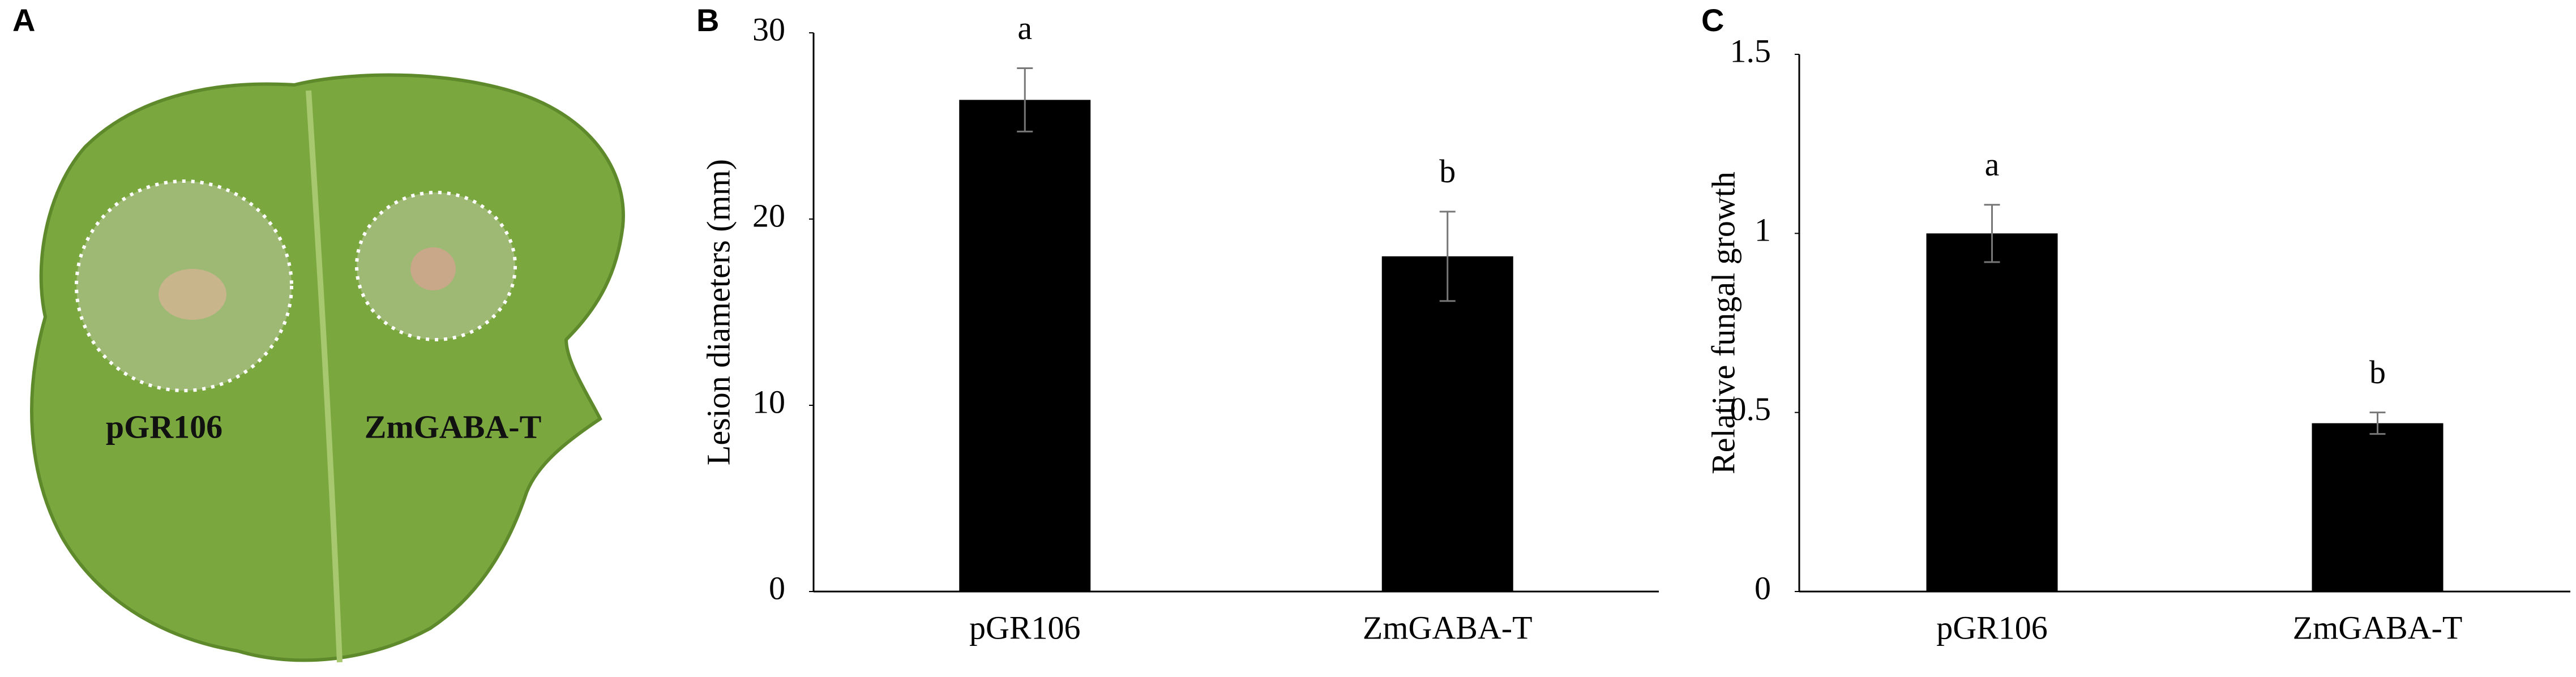 This screenshot has height=677, width=2576. Describe the element at coordinates (718, 312) in the screenshot. I see `y-axis-label: Lesion diameters (mm)` at that location.